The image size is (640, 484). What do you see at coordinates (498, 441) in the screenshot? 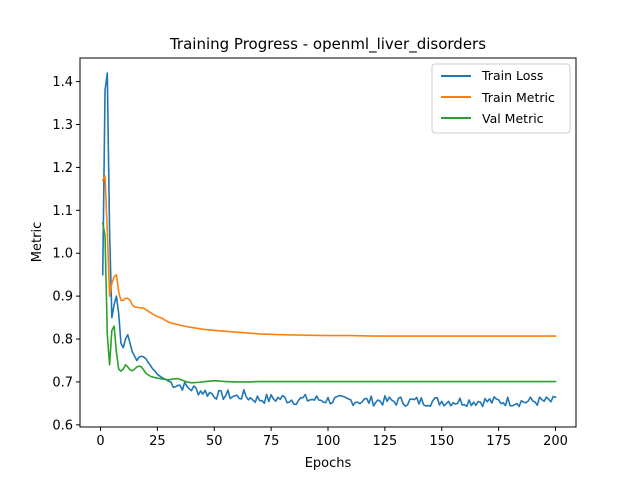
I see `x-tick-label: 175` at bounding box center [498, 441].